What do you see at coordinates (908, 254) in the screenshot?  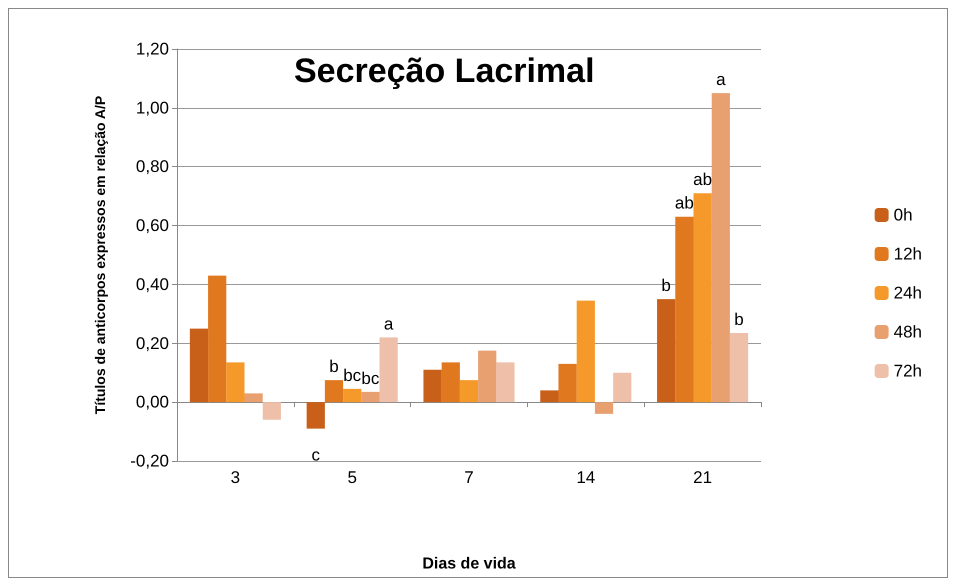 I see `legend-label: 12h` at bounding box center [908, 254].